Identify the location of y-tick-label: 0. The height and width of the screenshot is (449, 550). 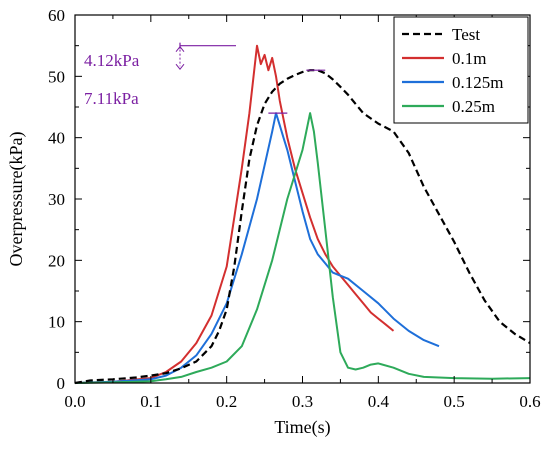
(61, 383).